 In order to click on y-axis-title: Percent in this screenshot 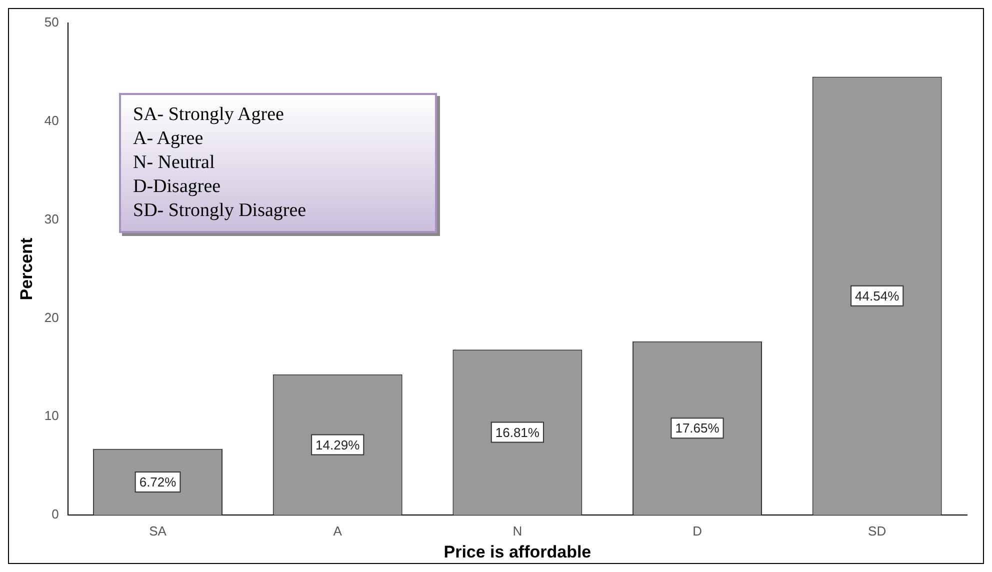, I will do `click(26, 268)`.